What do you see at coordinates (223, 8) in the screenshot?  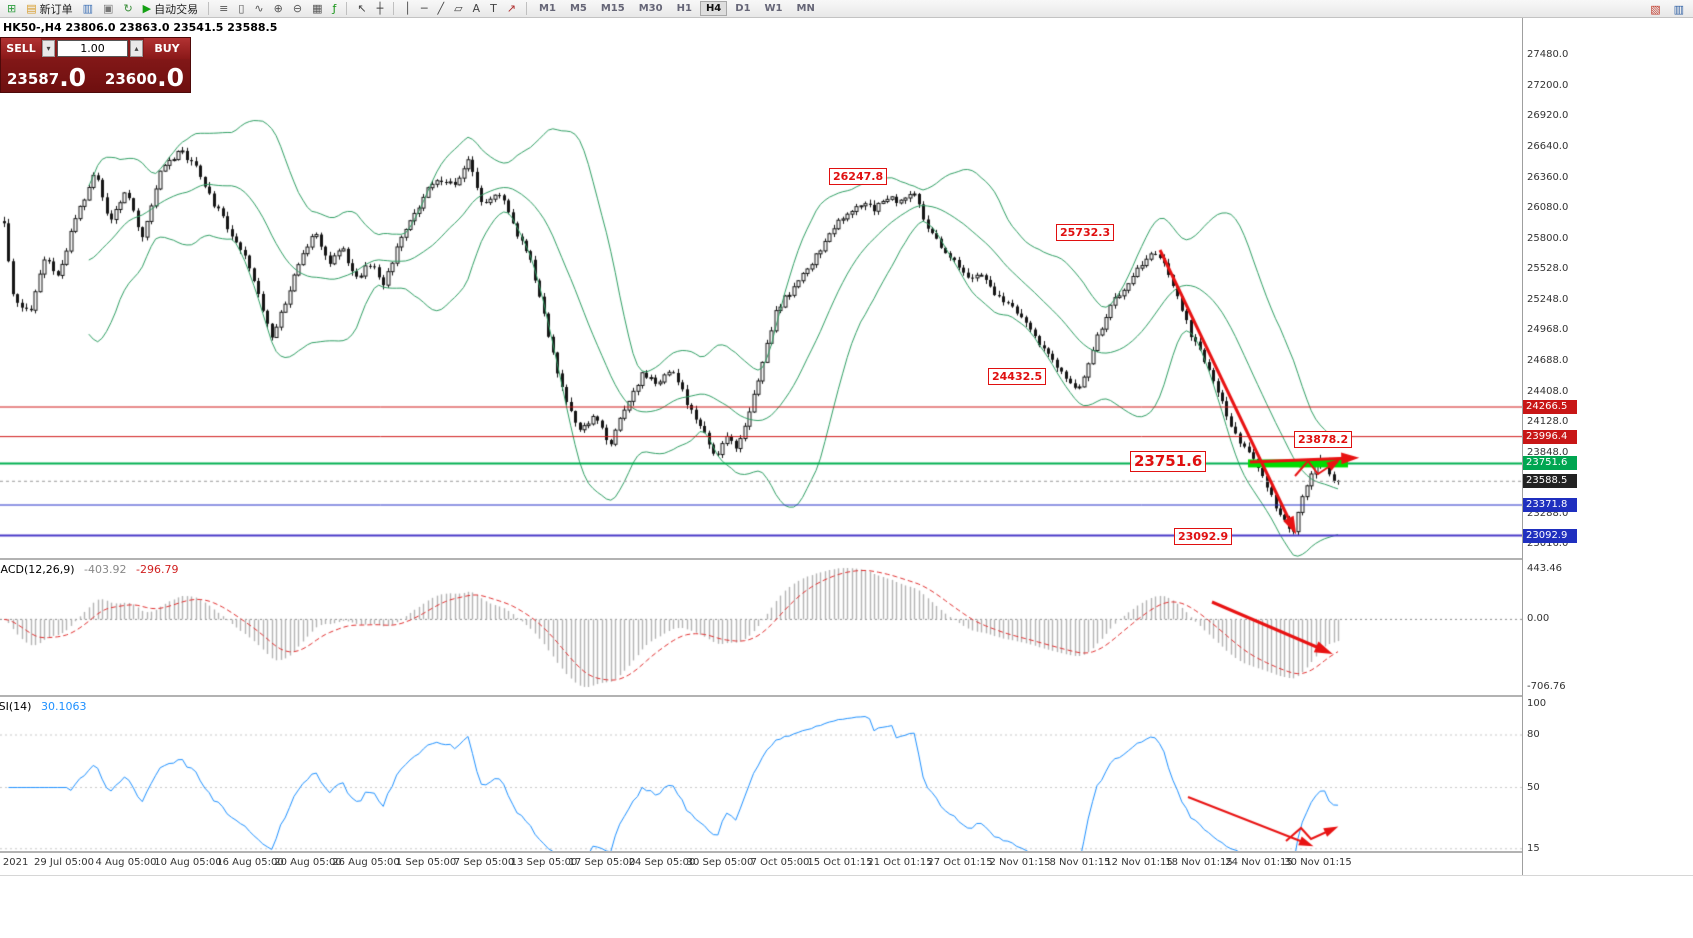 I see `bar-chart-type-button: ≡` at bounding box center [223, 8].